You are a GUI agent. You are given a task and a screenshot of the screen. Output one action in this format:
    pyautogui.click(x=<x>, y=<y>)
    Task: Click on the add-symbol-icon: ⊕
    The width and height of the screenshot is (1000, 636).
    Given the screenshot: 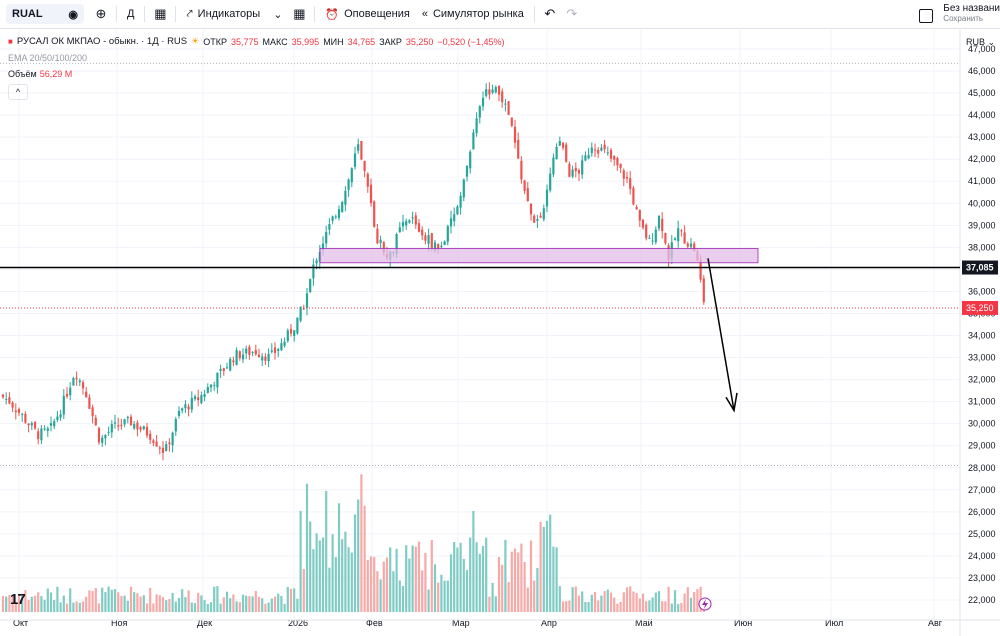 What is the action you would take?
    pyautogui.click(x=101, y=13)
    